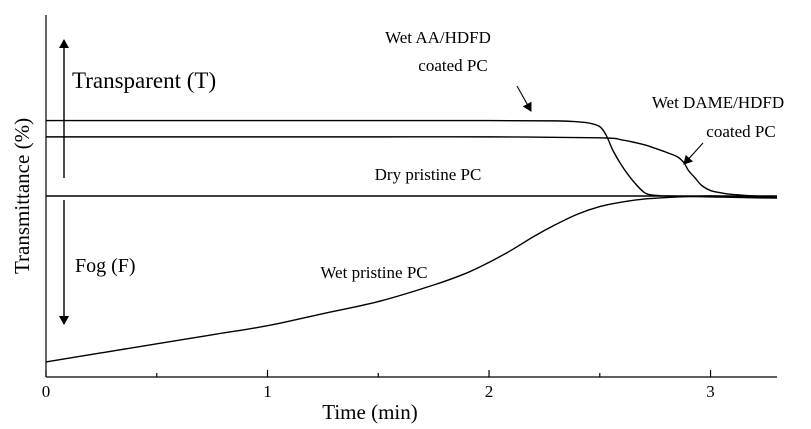  I want to click on aa-label-line2: coated PC, so click(452, 65).